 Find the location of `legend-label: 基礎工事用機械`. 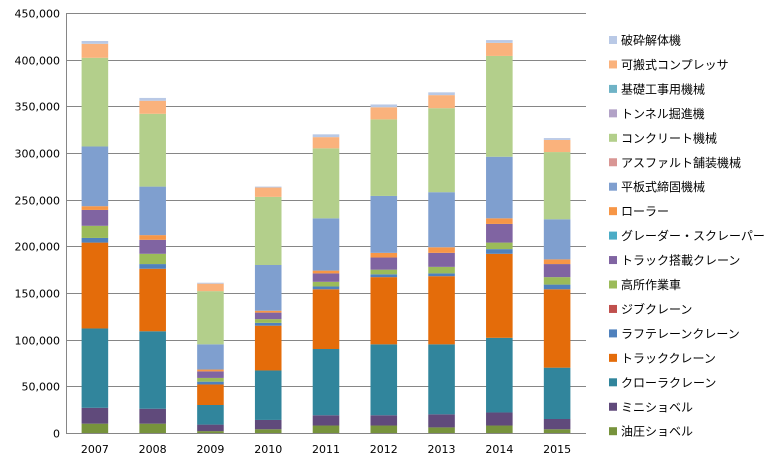

legend-label: 基礎工事用機械 is located at coordinates (663, 88).